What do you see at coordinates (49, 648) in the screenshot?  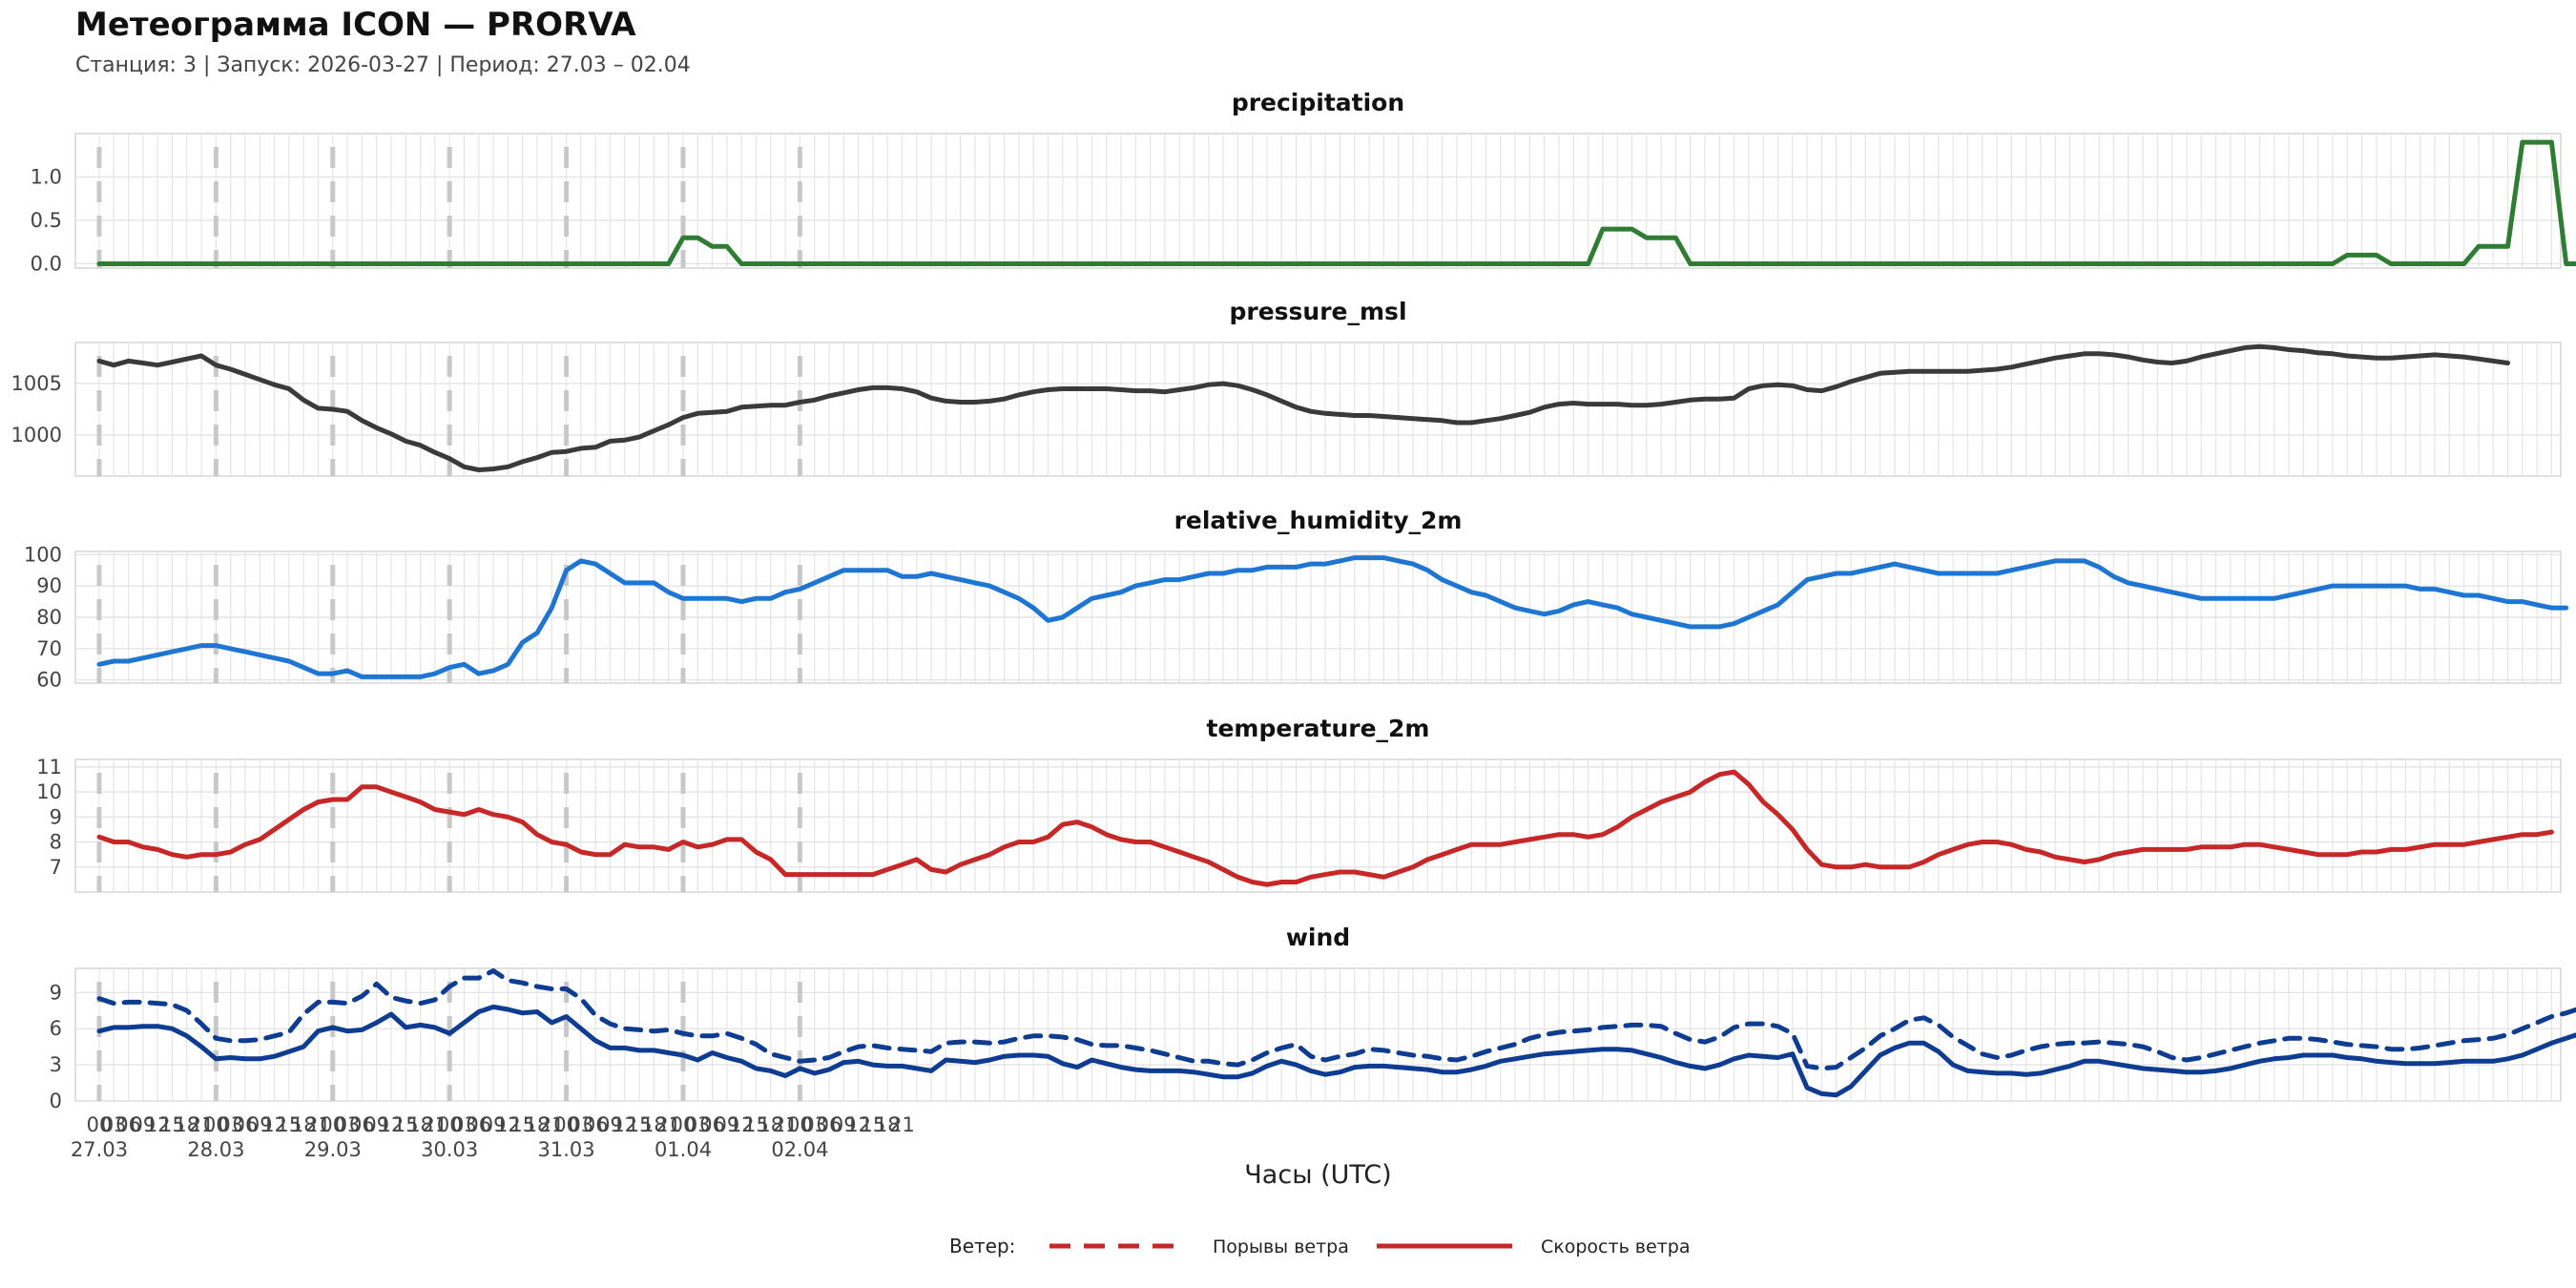 I see `relative_humidity_2m-ytick-label: 70` at bounding box center [49, 648].